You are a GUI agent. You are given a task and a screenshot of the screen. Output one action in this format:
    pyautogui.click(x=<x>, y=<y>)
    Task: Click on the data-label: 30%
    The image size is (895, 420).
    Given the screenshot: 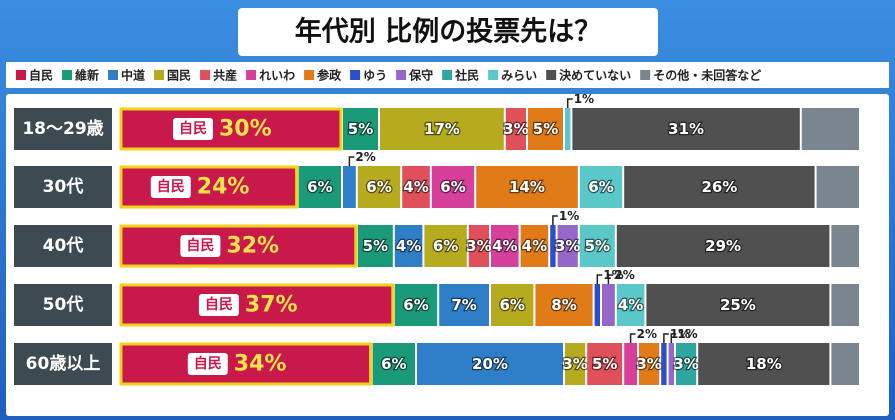 What is the action you would take?
    pyautogui.click(x=245, y=129)
    